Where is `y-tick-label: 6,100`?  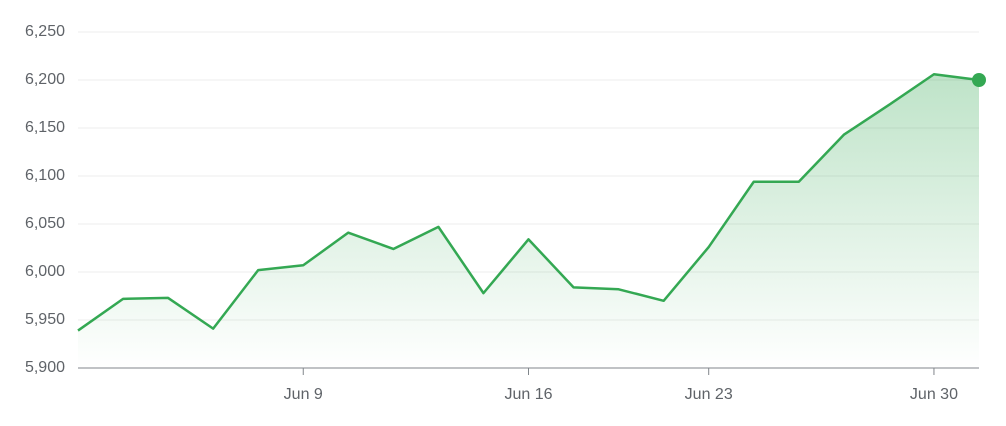
y-tick-label: 6,100 is located at coordinates (45, 175).